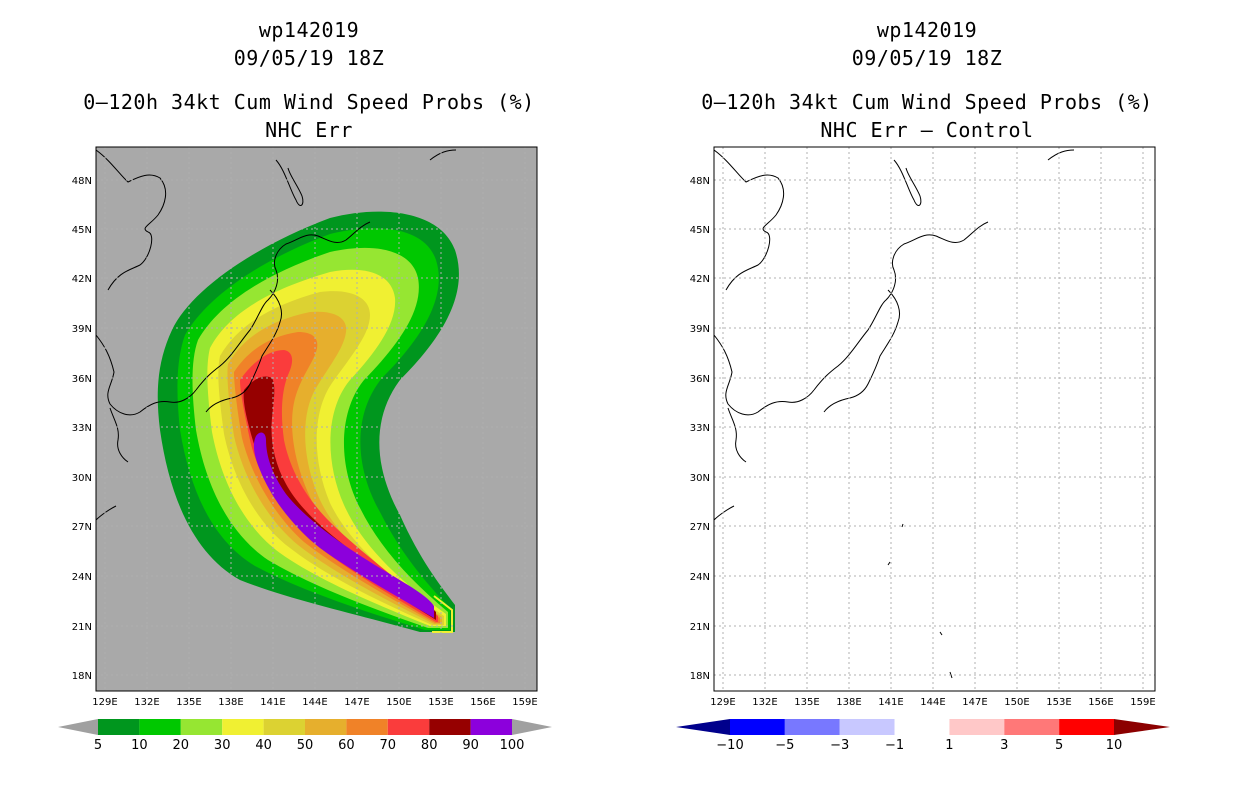 Image resolution: width=1236 pixels, height=800 pixels. Describe the element at coordinates (82, 279) in the screenshot. I see `lat-label: 42N` at that location.